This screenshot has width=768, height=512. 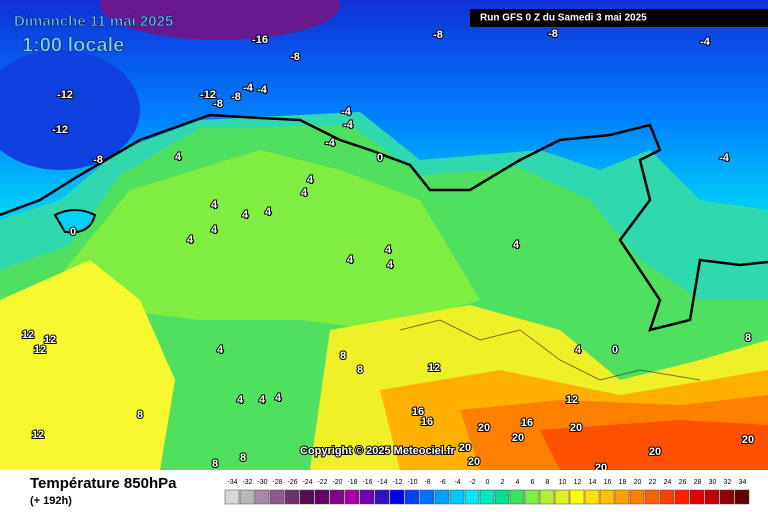 What do you see at coordinates (367, 482) in the screenshot?
I see `scale-value: -16` at bounding box center [367, 482].